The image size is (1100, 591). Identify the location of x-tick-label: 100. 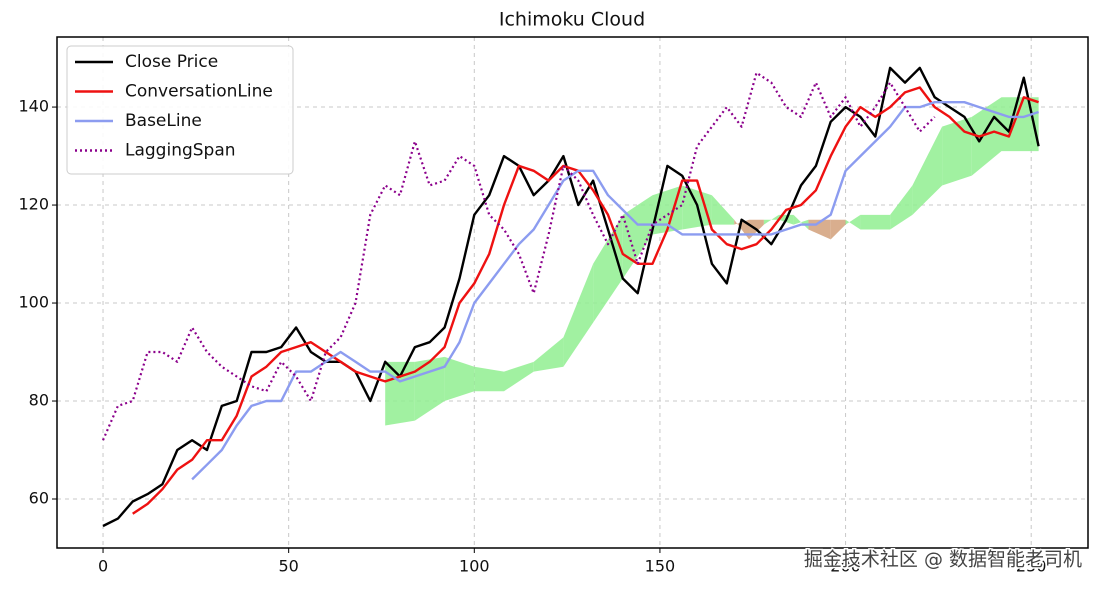
(474, 566).